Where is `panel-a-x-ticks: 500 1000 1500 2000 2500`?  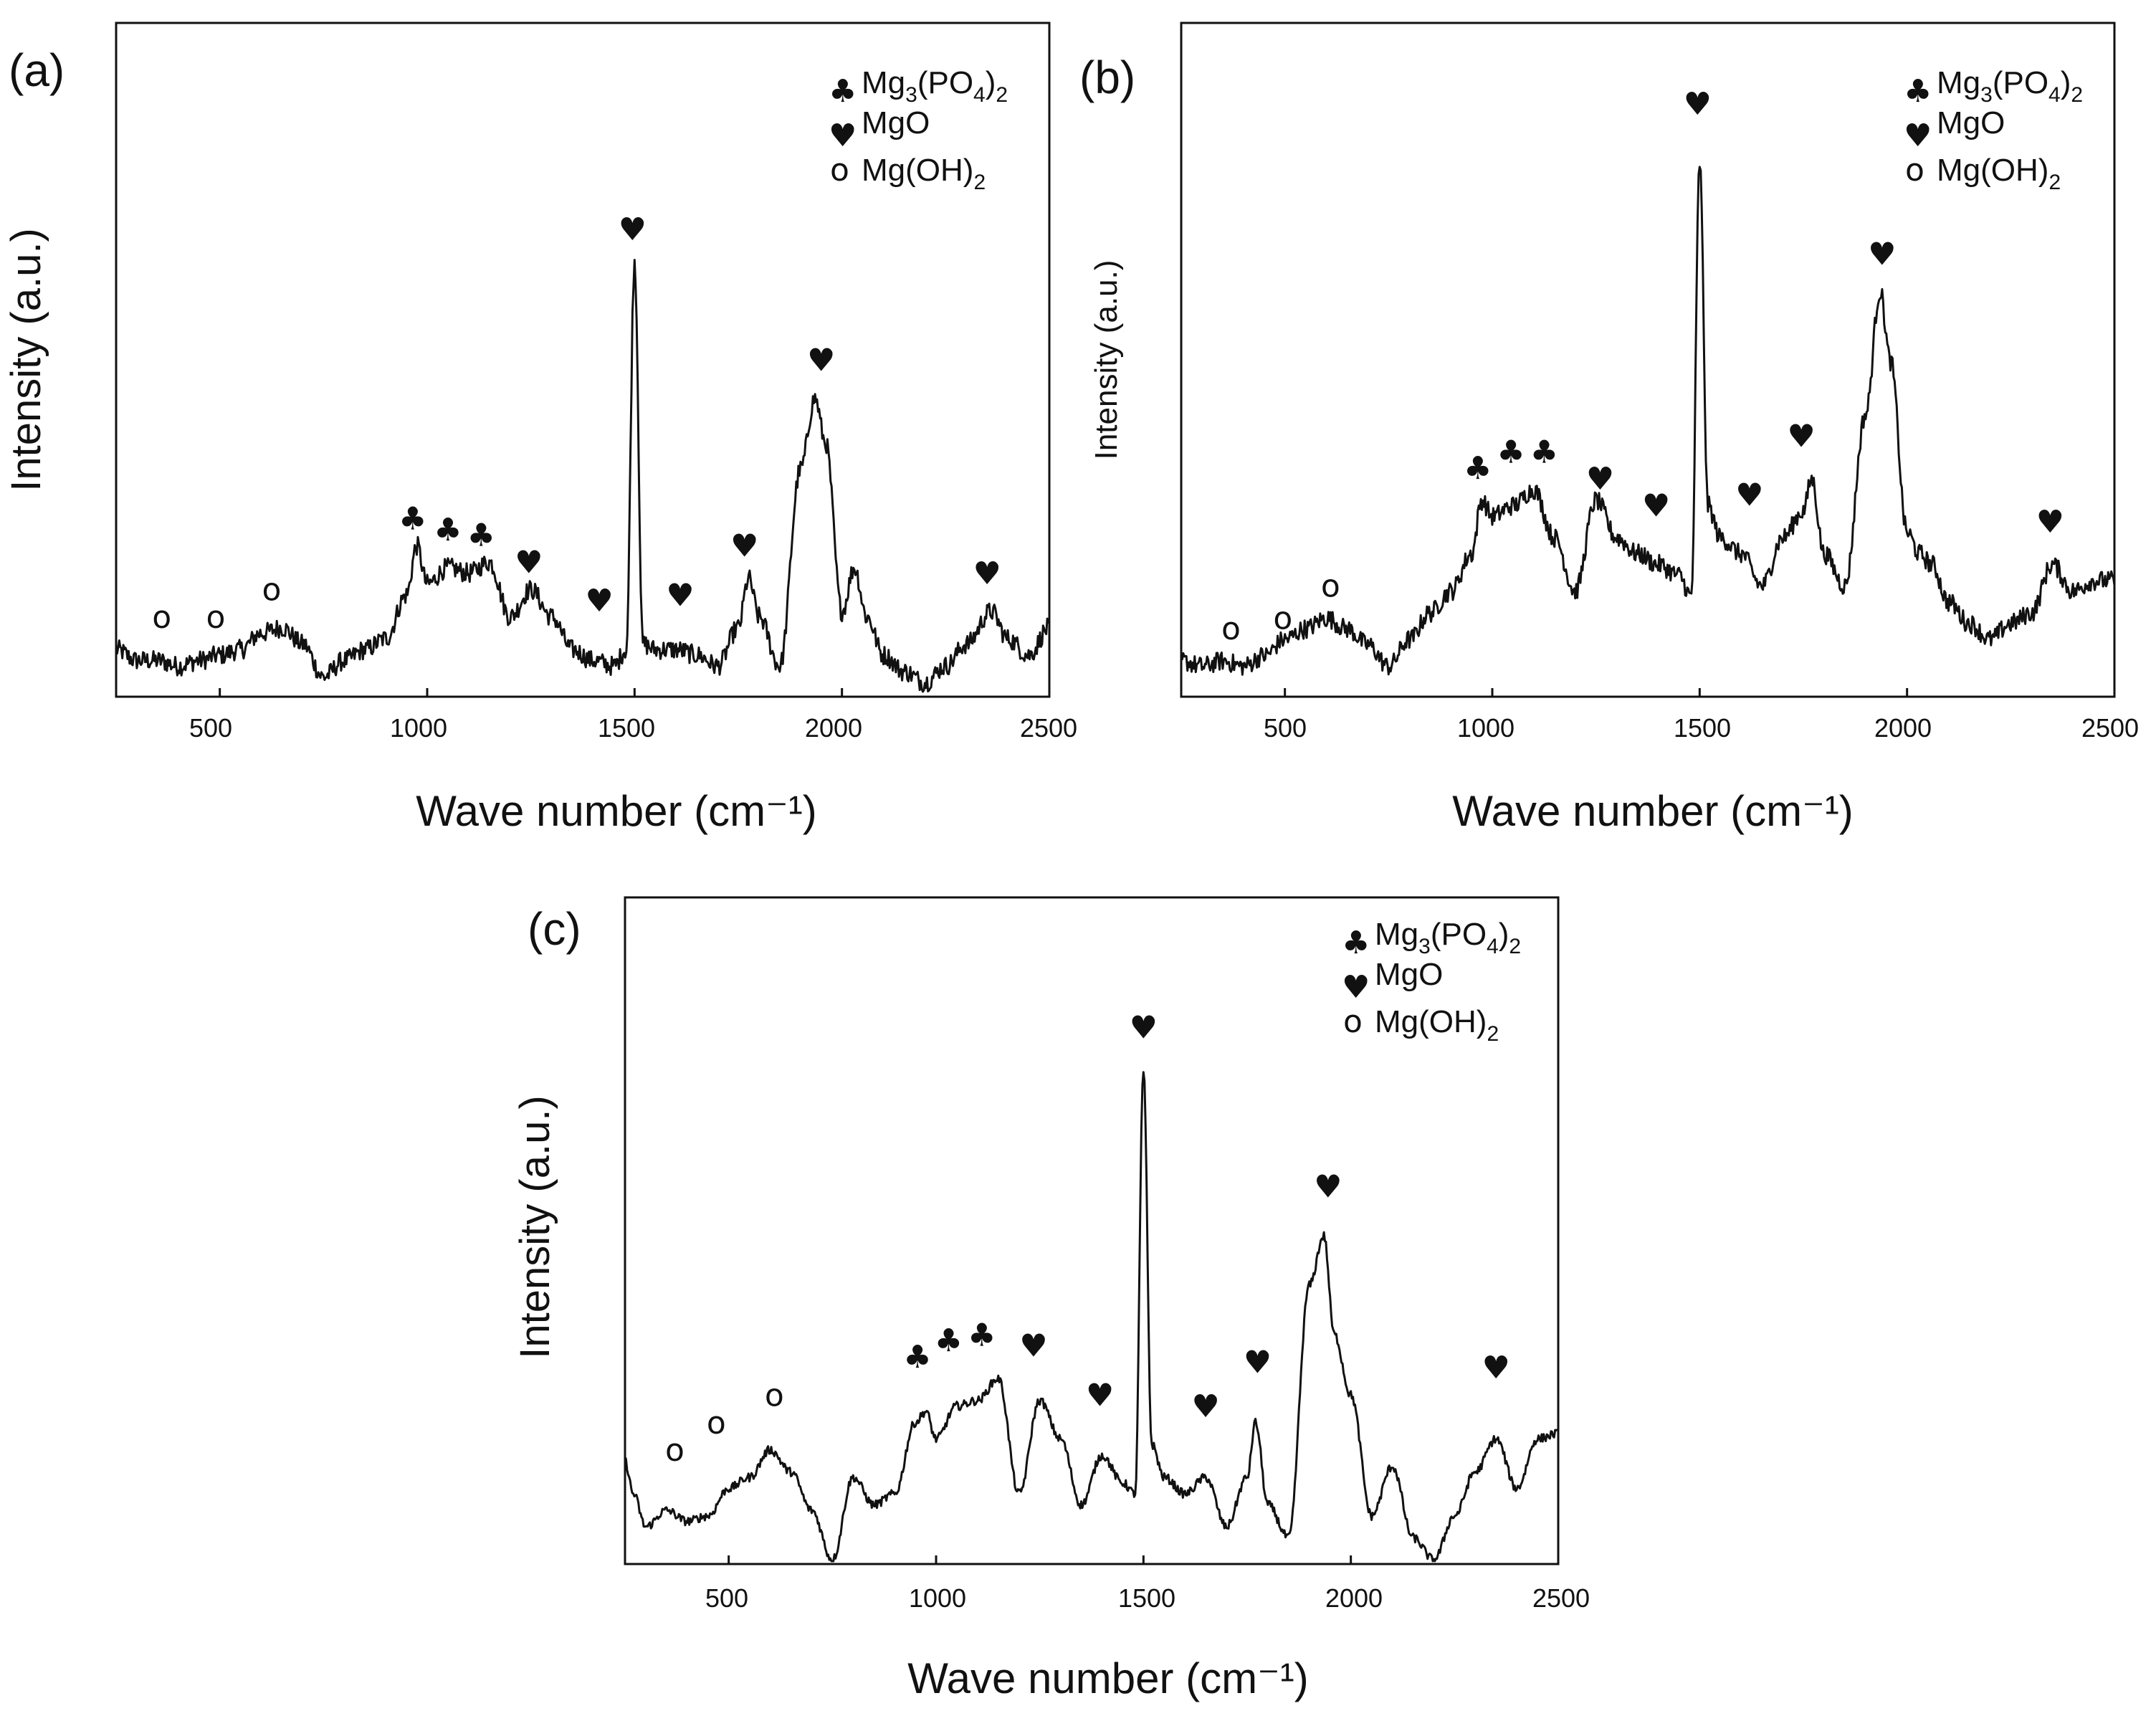
panel-a-x-ticks: 500 1000 1500 2000 2500 is located at coordinates (633, 728).